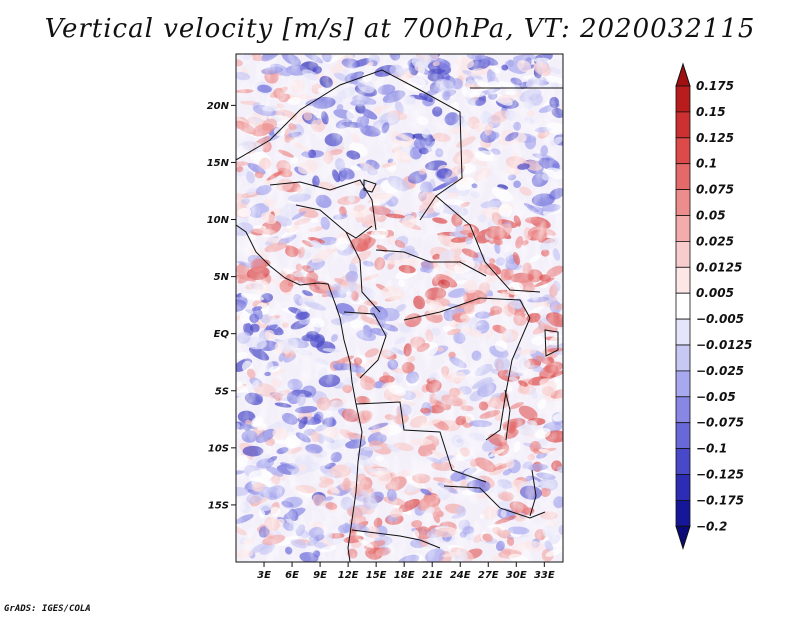 This screenshot has height=618, width=800. Describe the element at coordinates (299, 393) in the screenshot. I see `coastline-west-africa` at that location.